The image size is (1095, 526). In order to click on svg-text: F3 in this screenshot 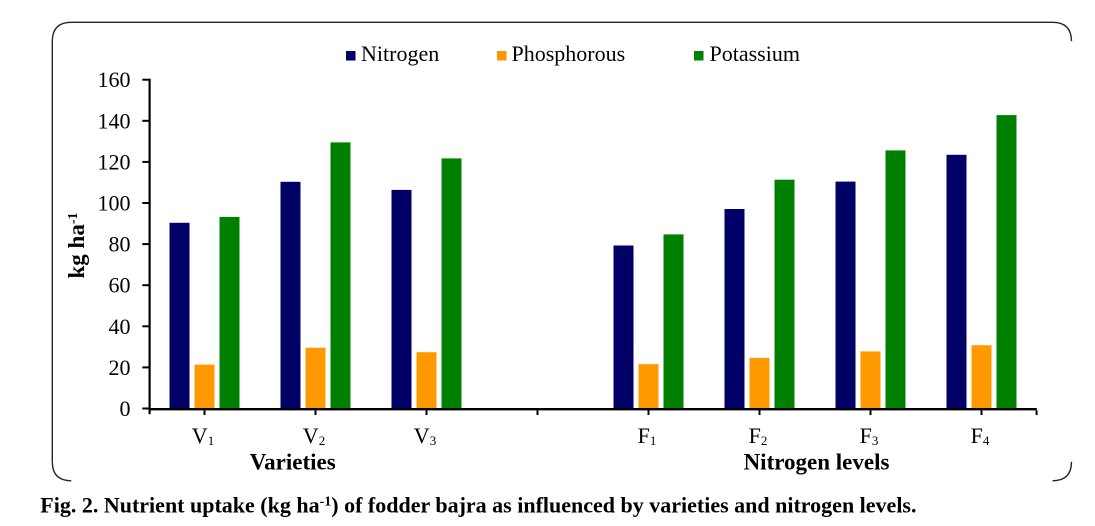, I will do `click(869, 435)`.